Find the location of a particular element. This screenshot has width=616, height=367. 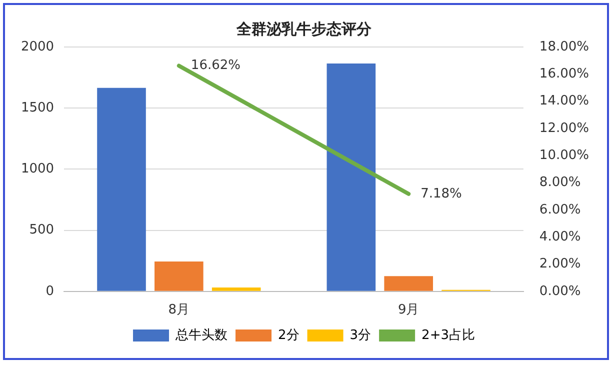

data-label: 7.18% is located at coordinates (441, 194).